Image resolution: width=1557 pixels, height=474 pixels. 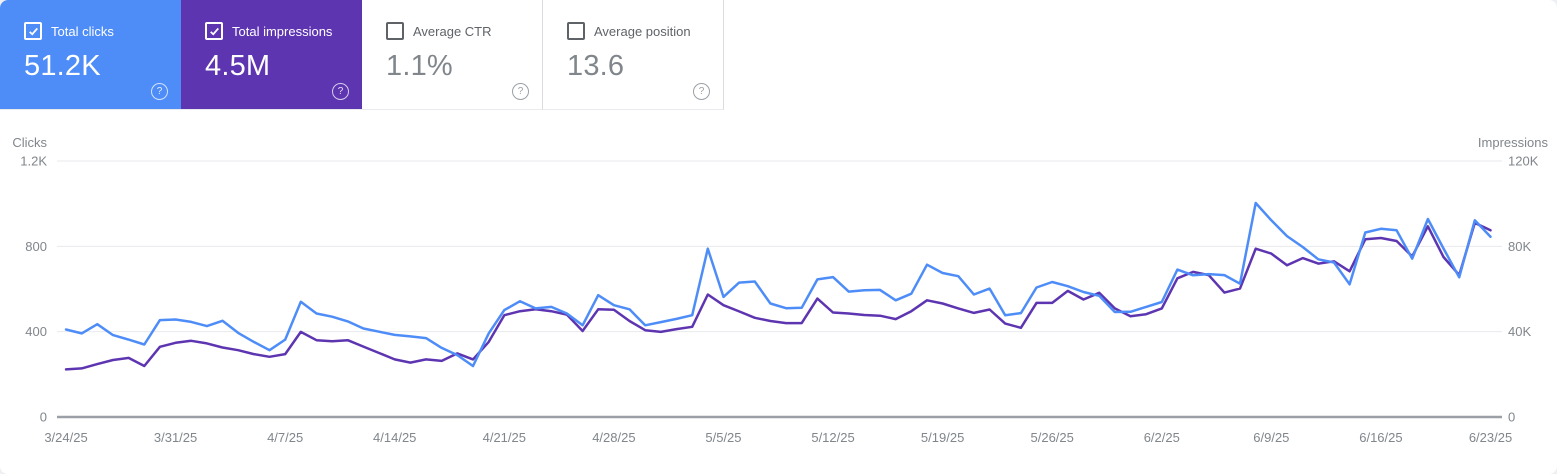 I want to click on card-header: Average position, so click(x=645, y=31).